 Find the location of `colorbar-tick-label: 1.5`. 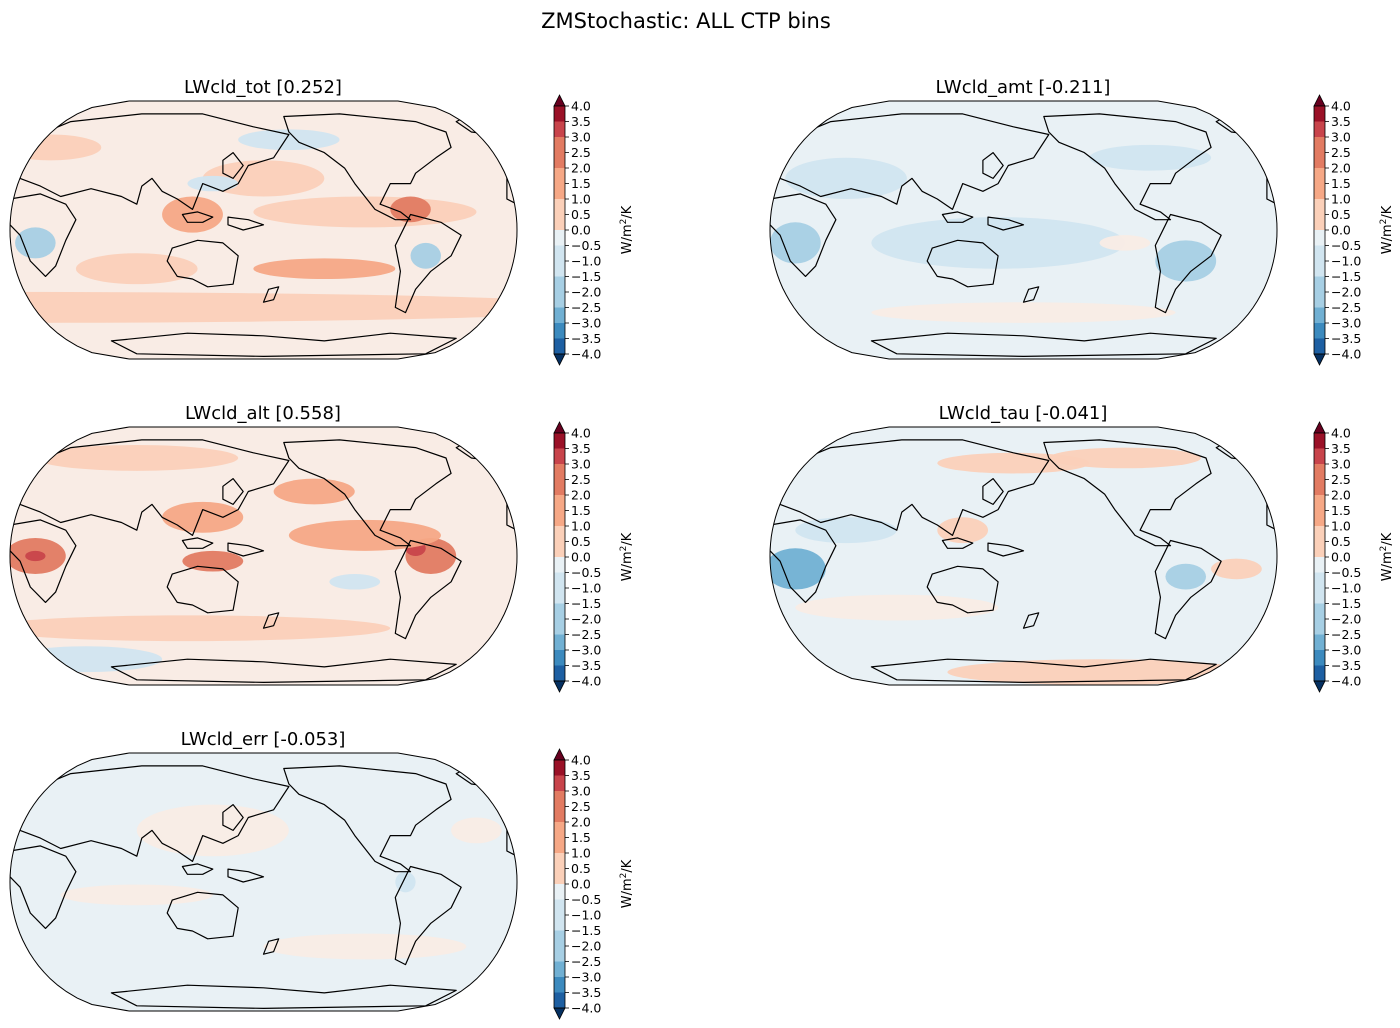

colorbar-tick-label: 1.5 is located at coordinates (581, 183).